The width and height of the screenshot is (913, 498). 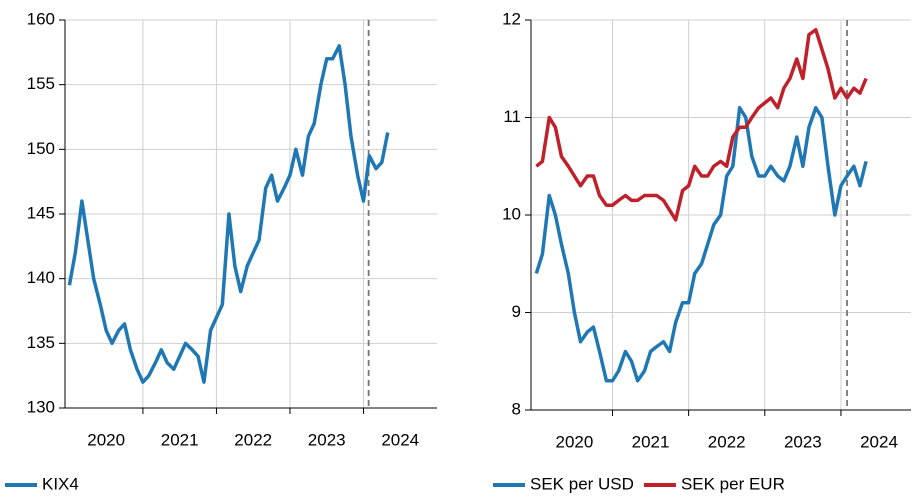 I want to click on y-tick-label: 8, so click(x=516, y=408).